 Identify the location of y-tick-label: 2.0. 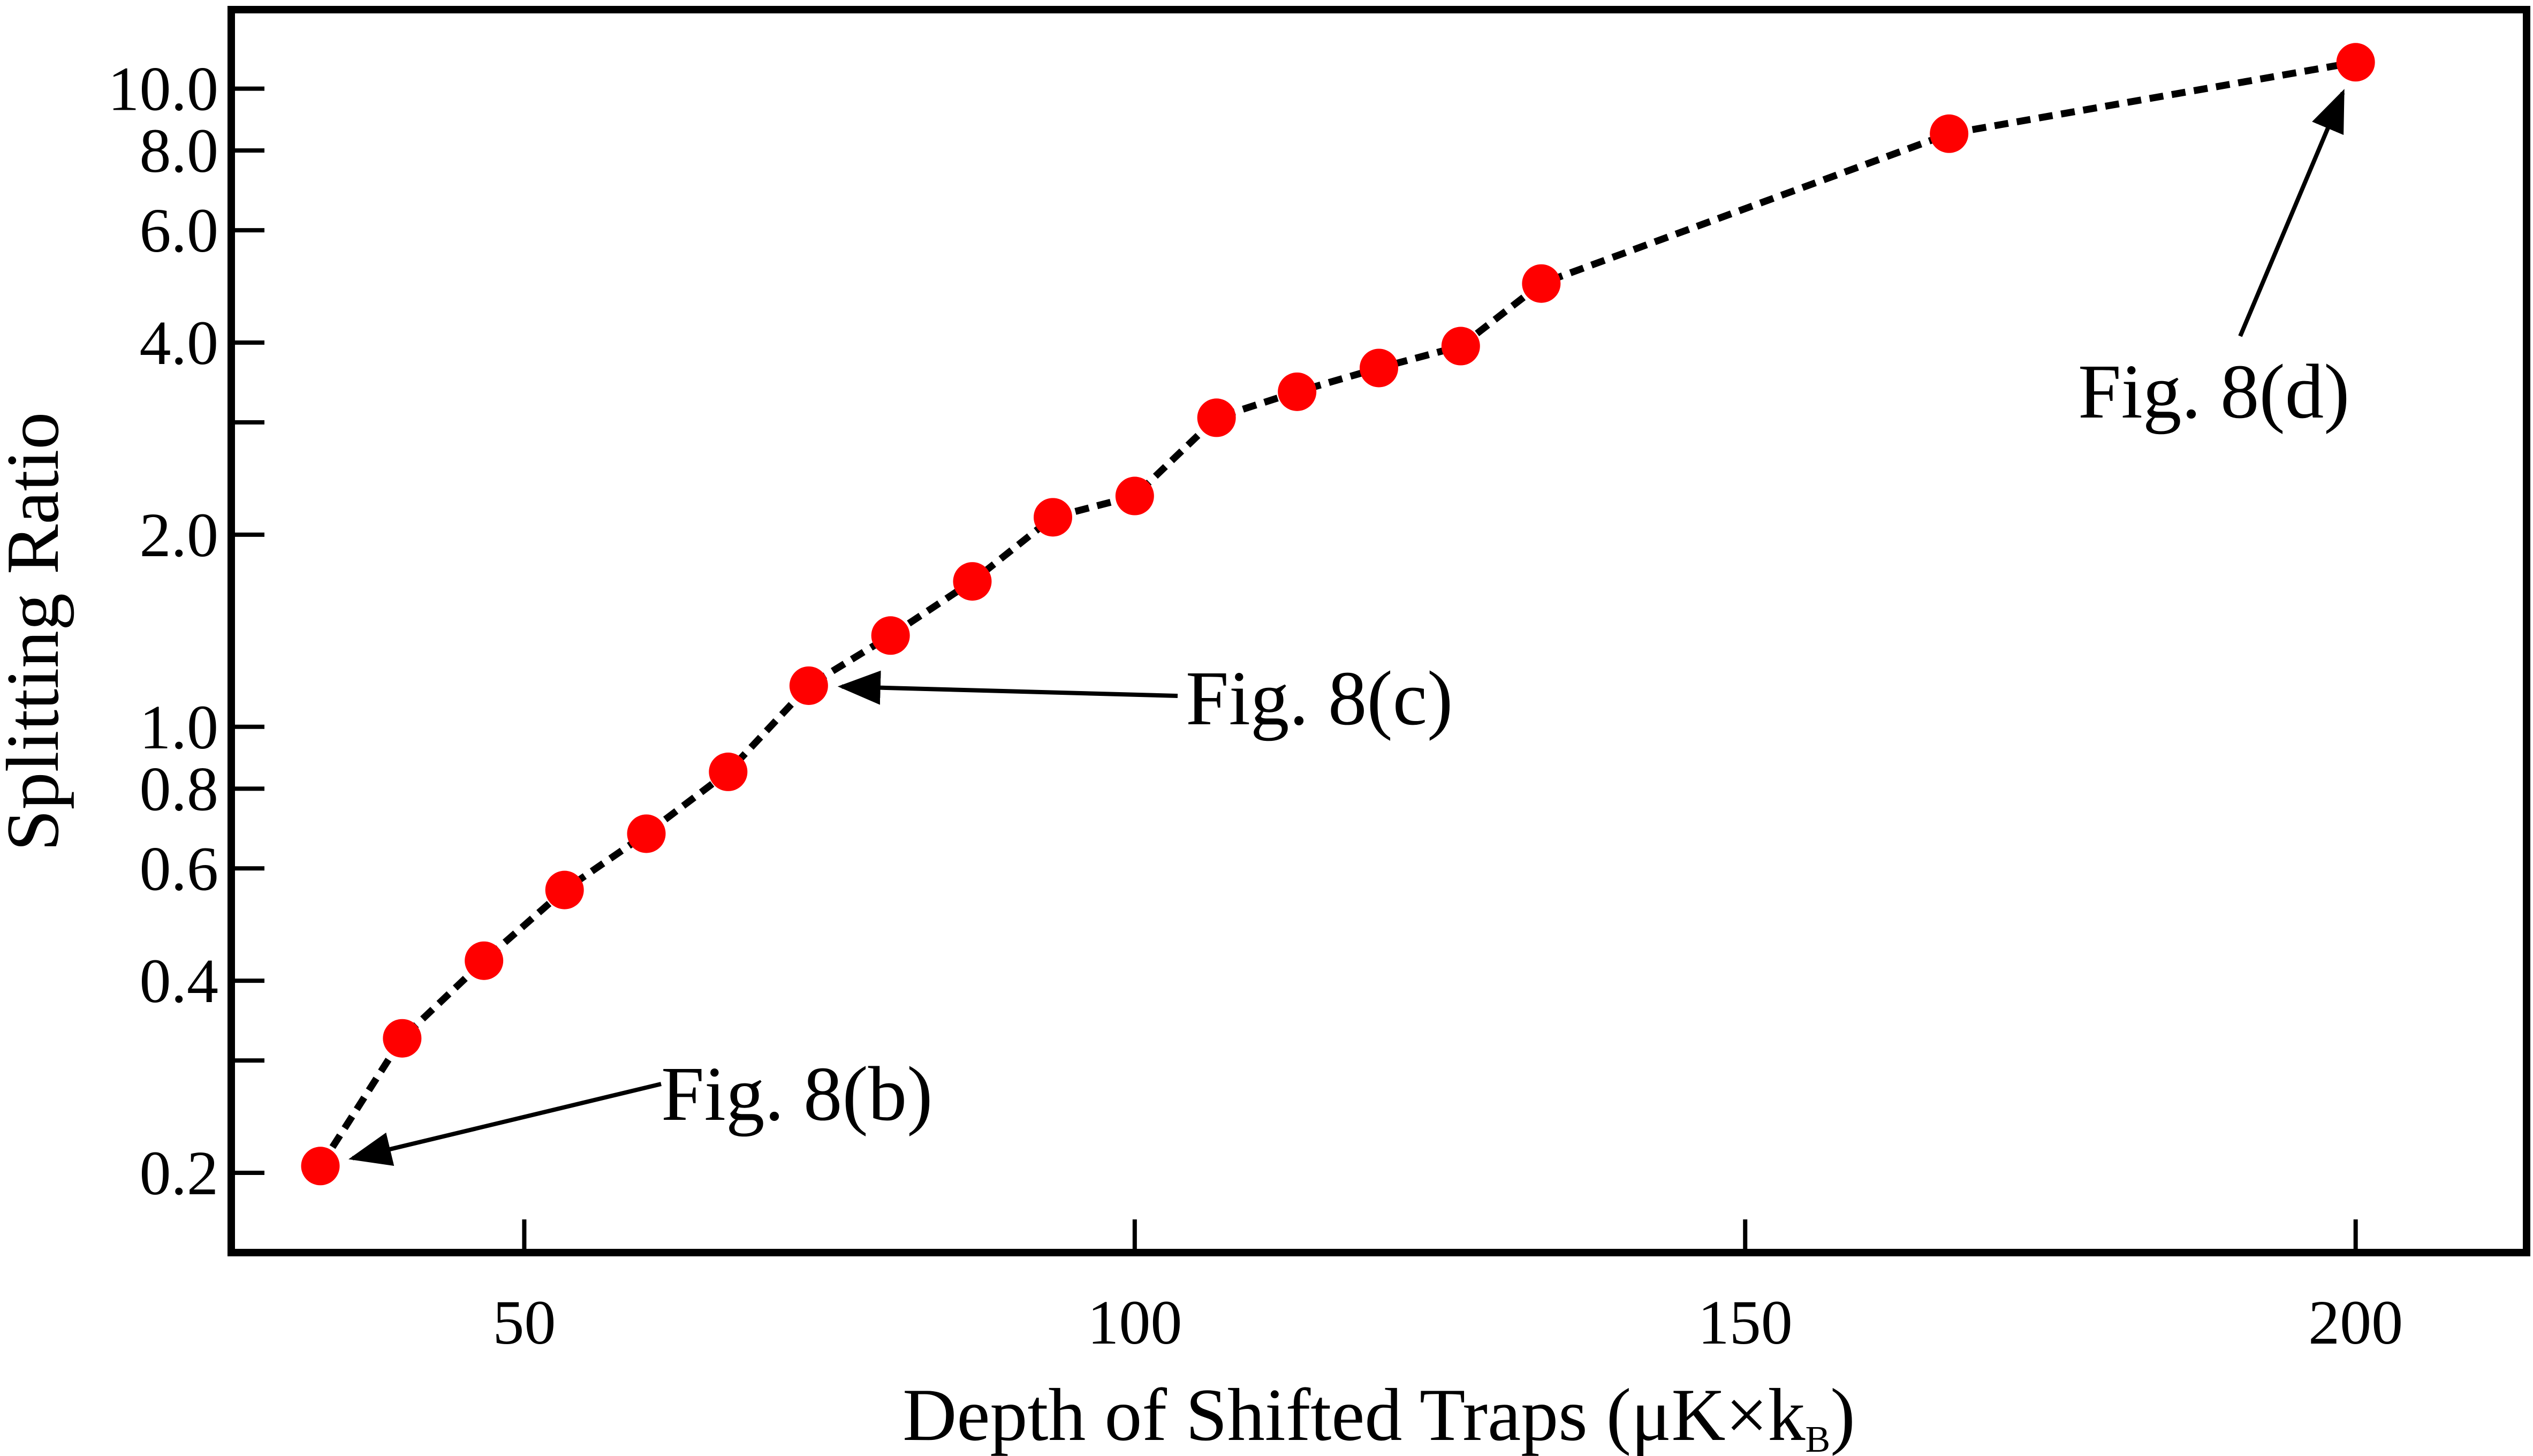
(179, 535).